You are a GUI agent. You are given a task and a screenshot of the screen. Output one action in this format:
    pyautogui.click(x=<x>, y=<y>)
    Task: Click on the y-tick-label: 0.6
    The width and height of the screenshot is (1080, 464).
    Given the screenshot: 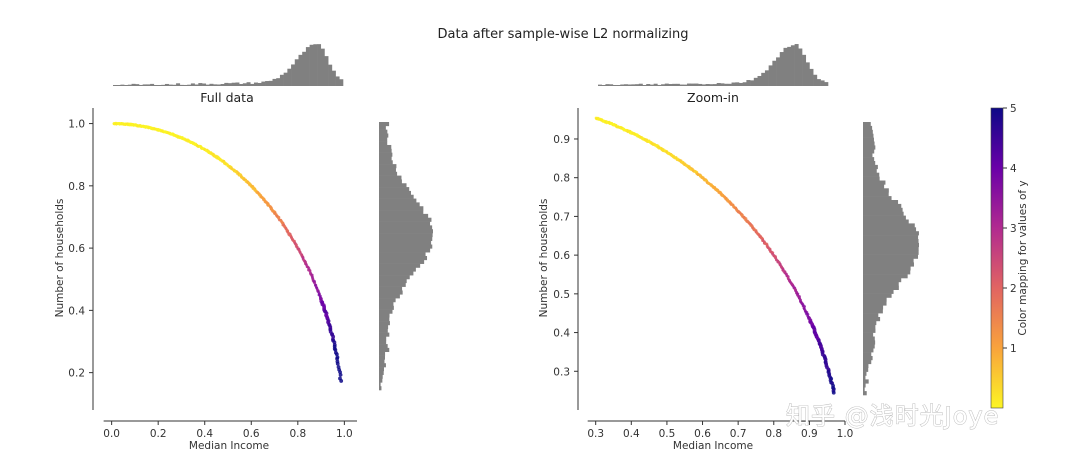 What is the action you would take?
    pyautogui.click(x=561, y=256)
    